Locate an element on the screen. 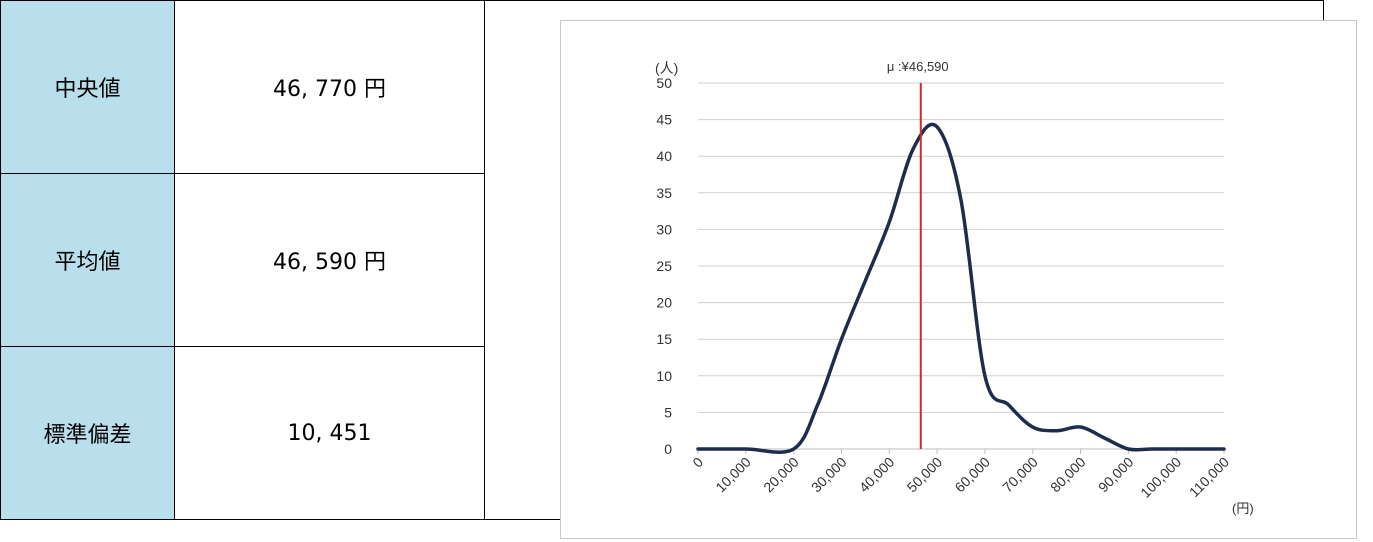  y-tick-label: 0 is located at coordinates (668, 449).